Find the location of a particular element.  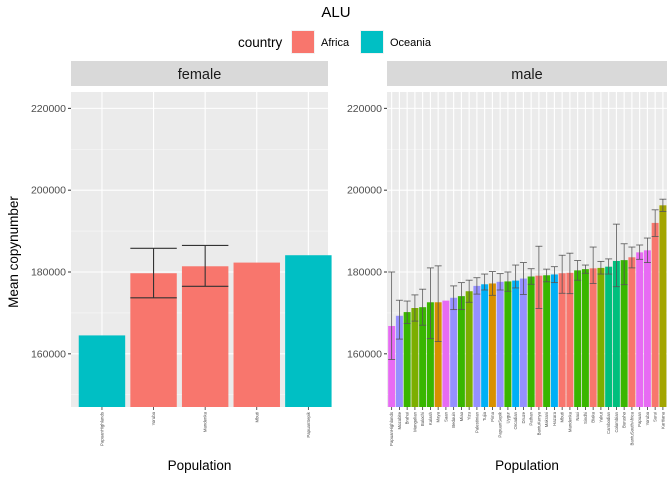

legend-label-africa: Africa is located at coordinates (335, 43).